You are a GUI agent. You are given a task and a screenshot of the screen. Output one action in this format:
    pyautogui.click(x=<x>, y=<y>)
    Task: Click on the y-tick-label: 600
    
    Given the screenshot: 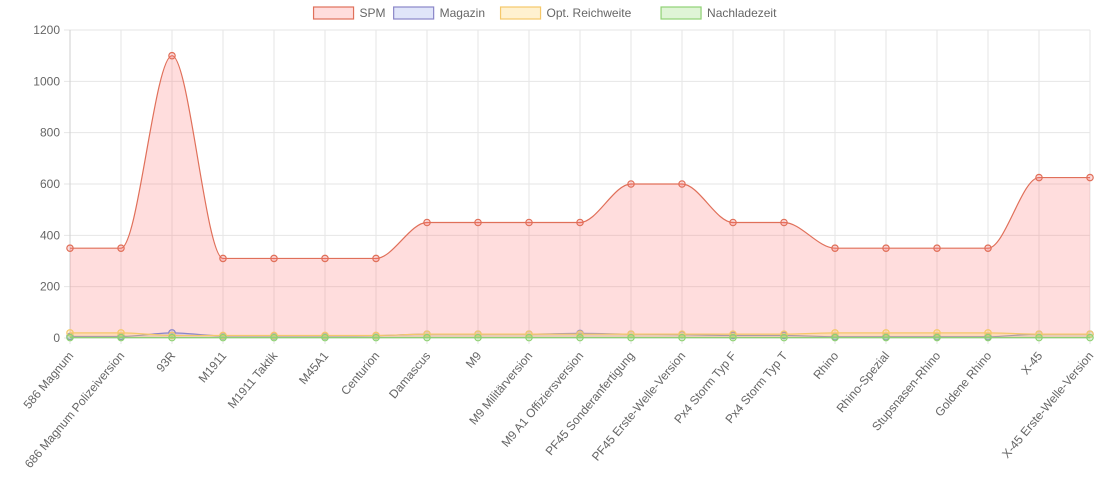 What is the action you would take?
    pyautogui.click(x=50, y=184)
    